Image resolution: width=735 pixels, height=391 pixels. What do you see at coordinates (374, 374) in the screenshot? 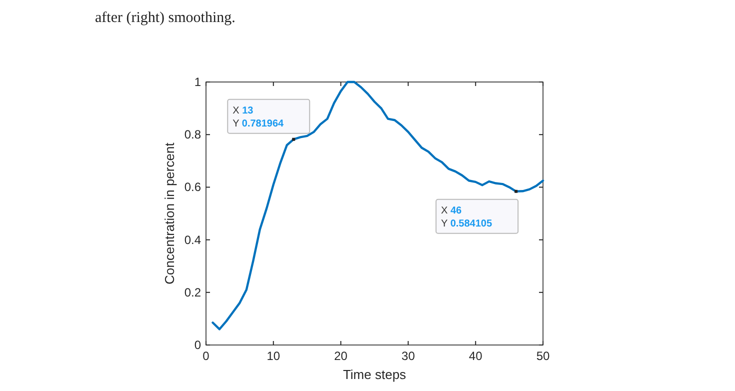
I see `x-axis-title: Time steps` at bounding box center [374, 374].